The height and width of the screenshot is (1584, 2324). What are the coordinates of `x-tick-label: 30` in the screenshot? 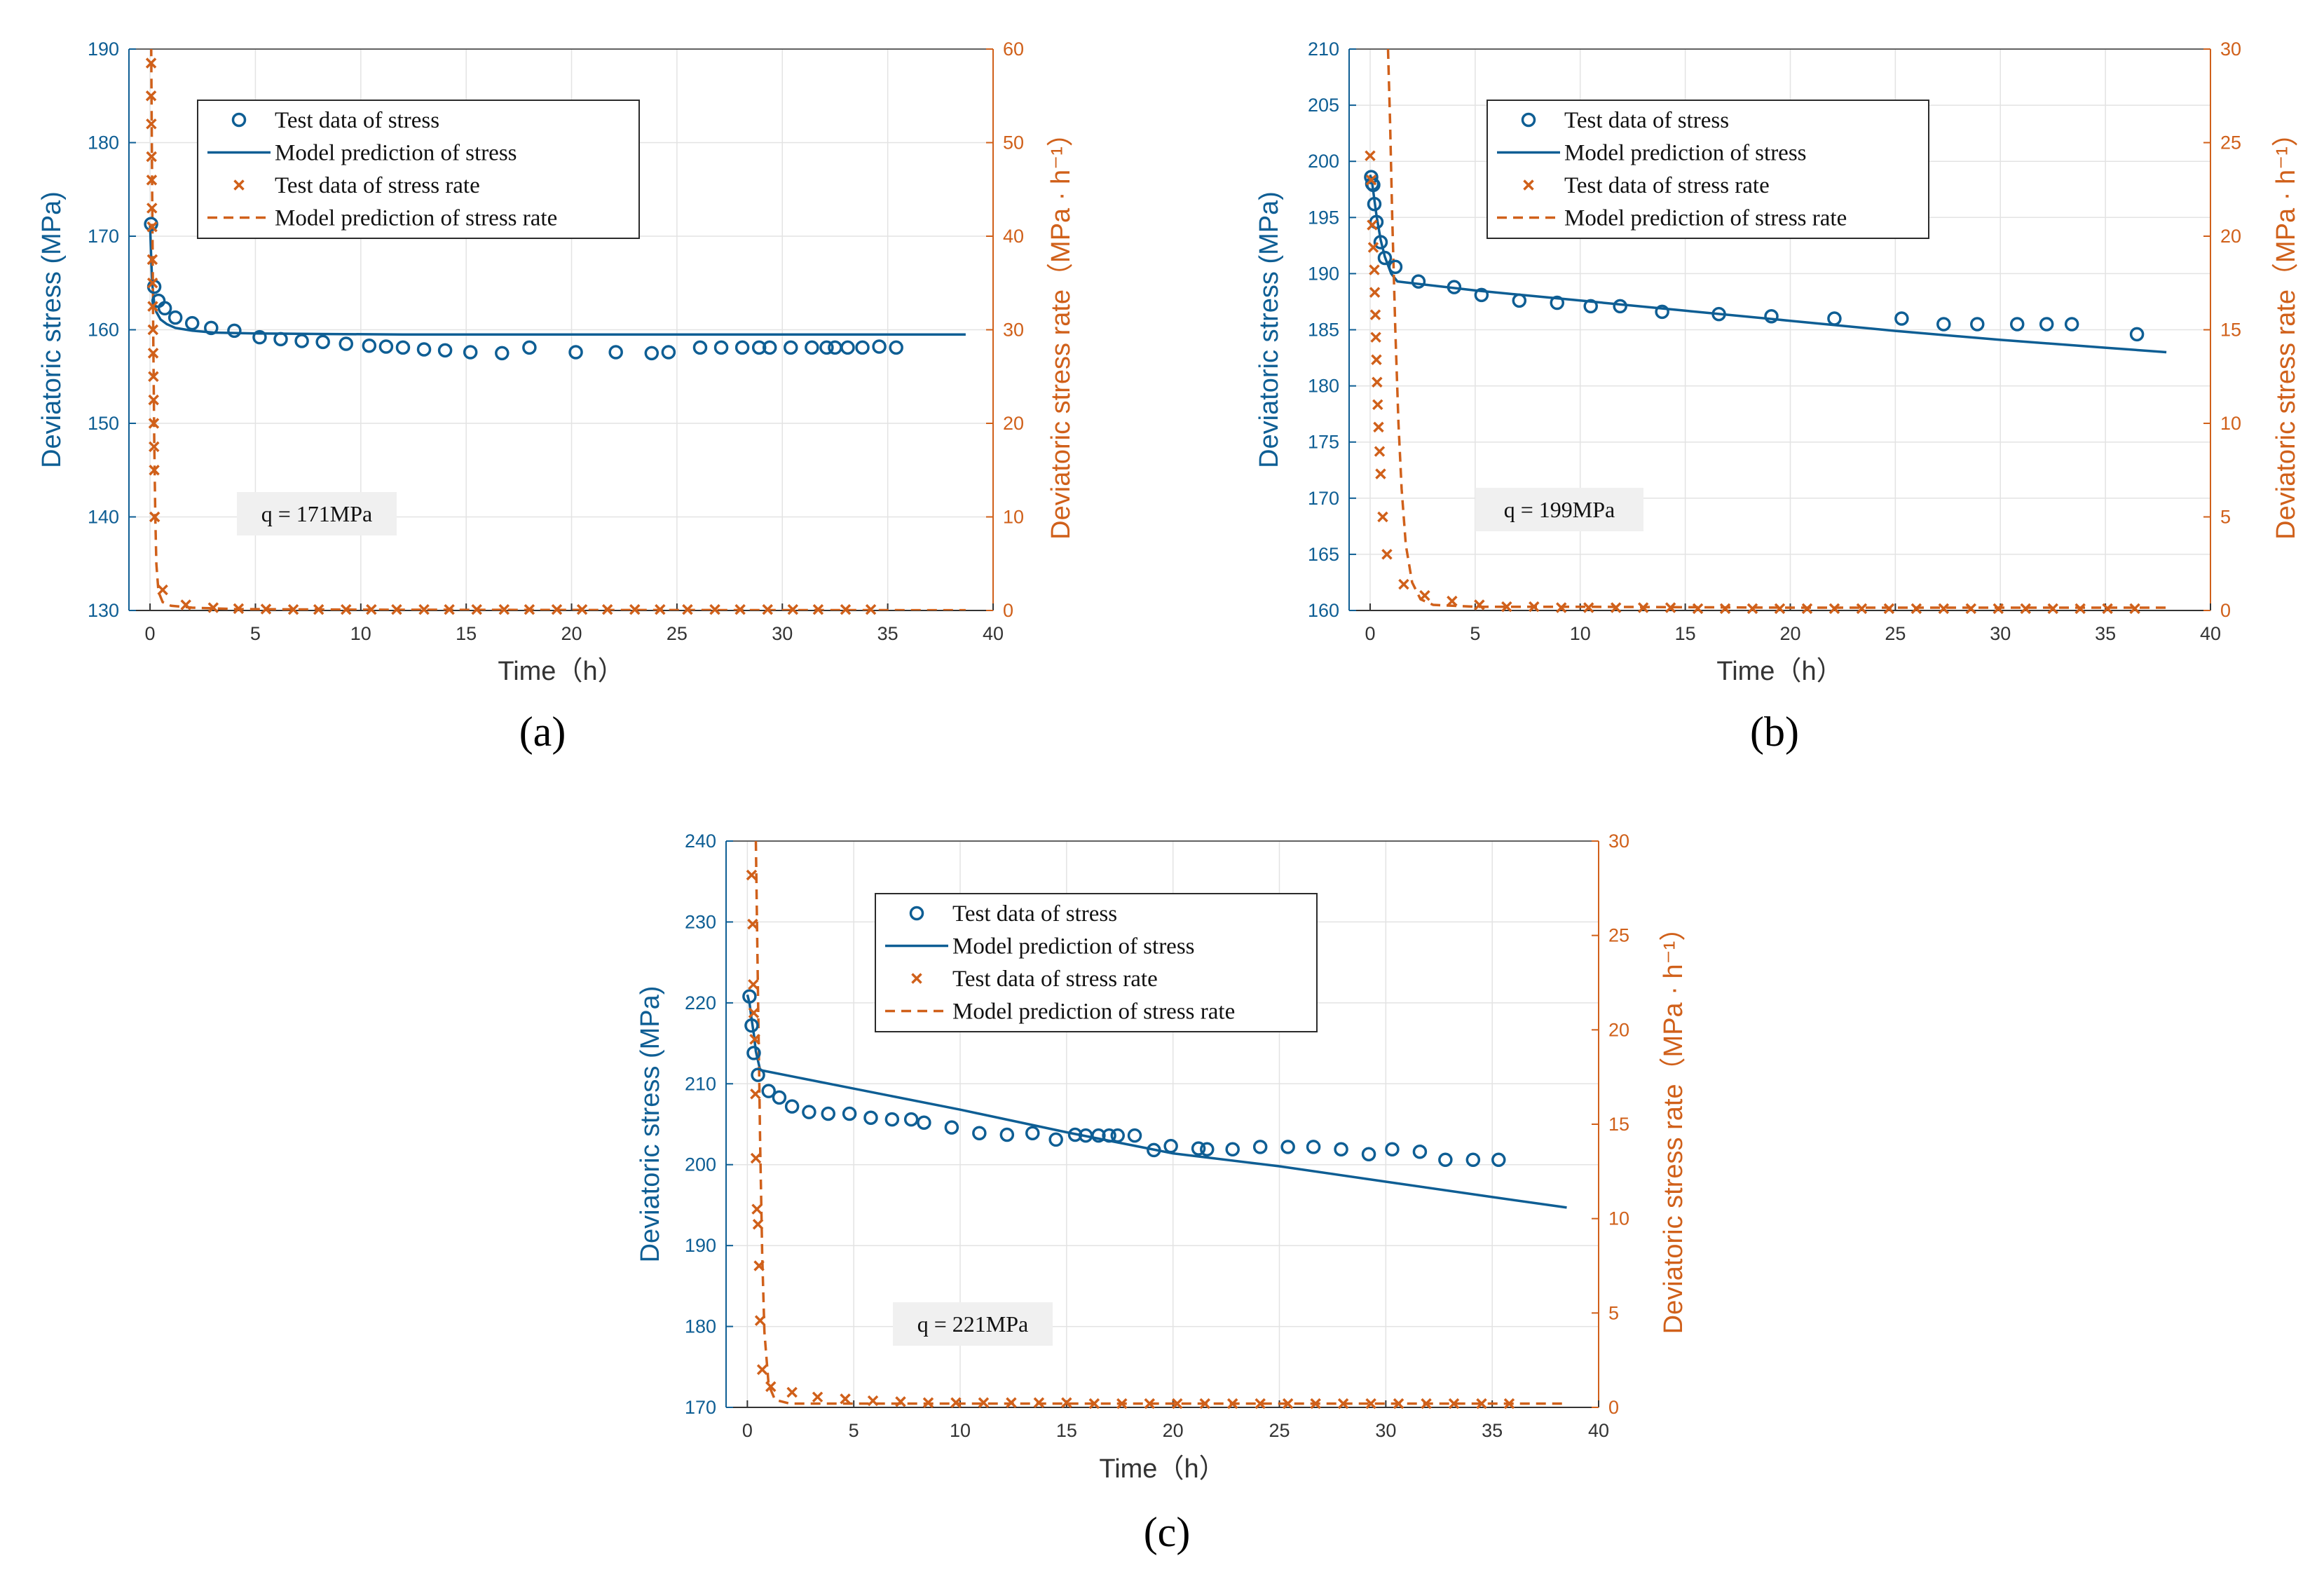 It's located at (782, 633).